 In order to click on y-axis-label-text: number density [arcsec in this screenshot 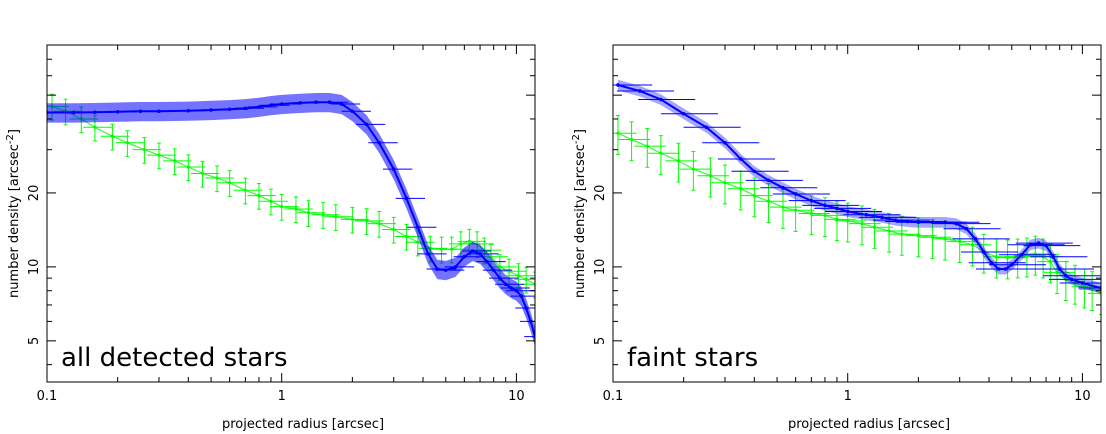, I will do `click(580, 221)`.